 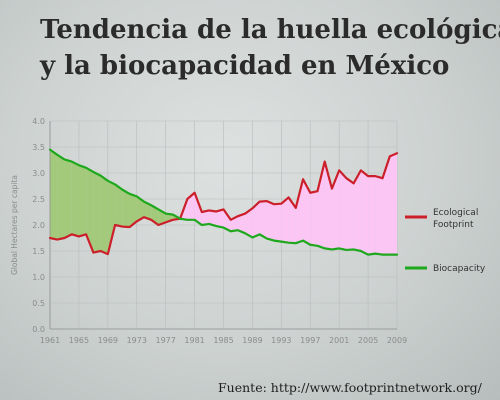 What do you see at coordinates (397, 340) in the screenshot?
I see `x-tick-label-12: 2009` at bounding box center [397, 340].